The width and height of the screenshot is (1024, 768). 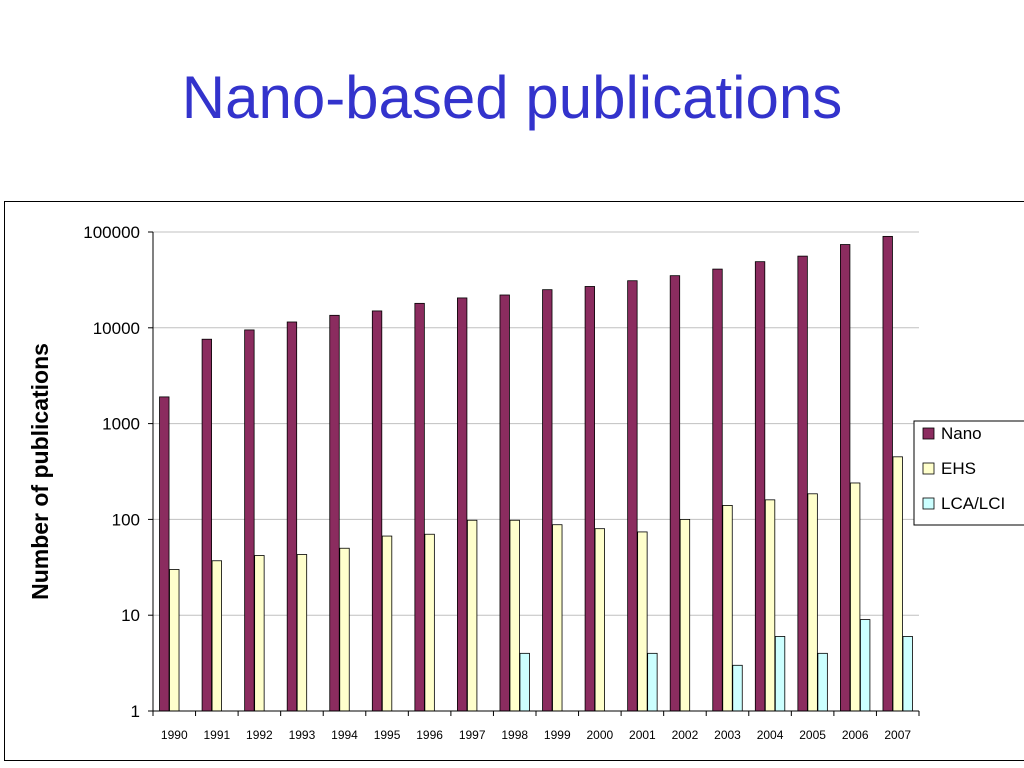 I want to click on x-tick-label: 1994, so click(x=344, y=735).